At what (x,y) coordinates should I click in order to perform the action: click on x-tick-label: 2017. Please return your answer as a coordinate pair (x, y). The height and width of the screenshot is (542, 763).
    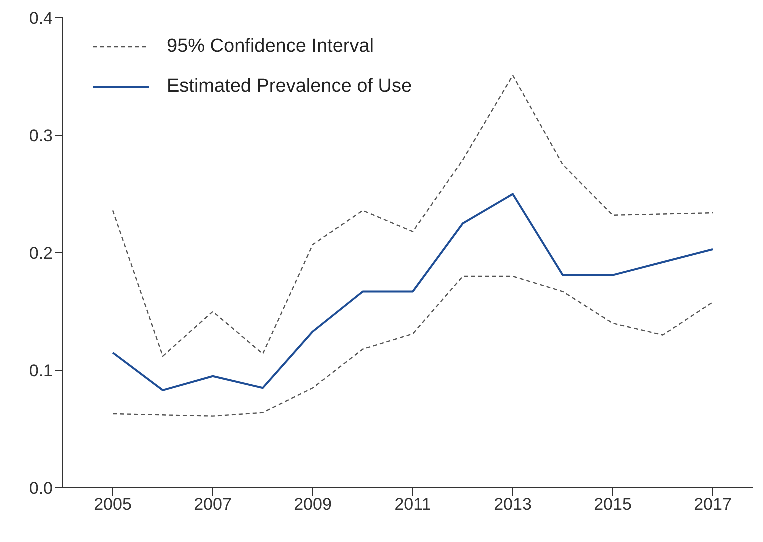
    Looking at the image, I should click on (713, 504).